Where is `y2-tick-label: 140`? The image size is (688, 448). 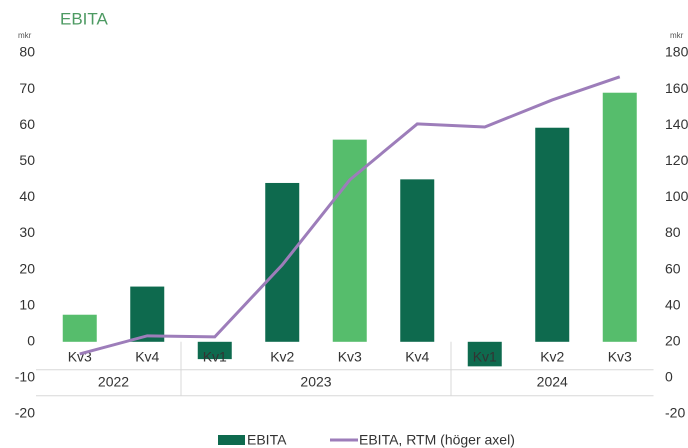 y2-tick-label: 140 is located at coordinates (676, 124).